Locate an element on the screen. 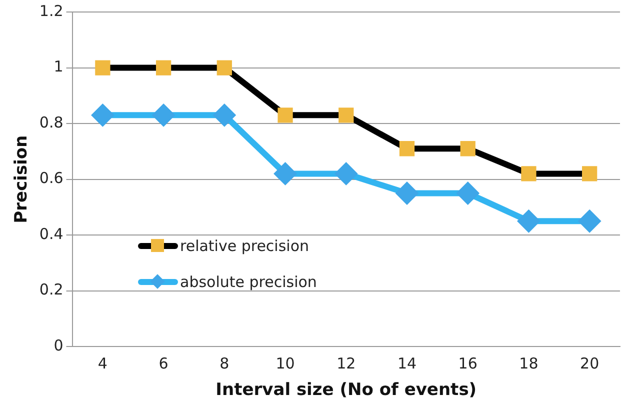  y-tick-label: 0.2 is located at coordinates (51, 289).